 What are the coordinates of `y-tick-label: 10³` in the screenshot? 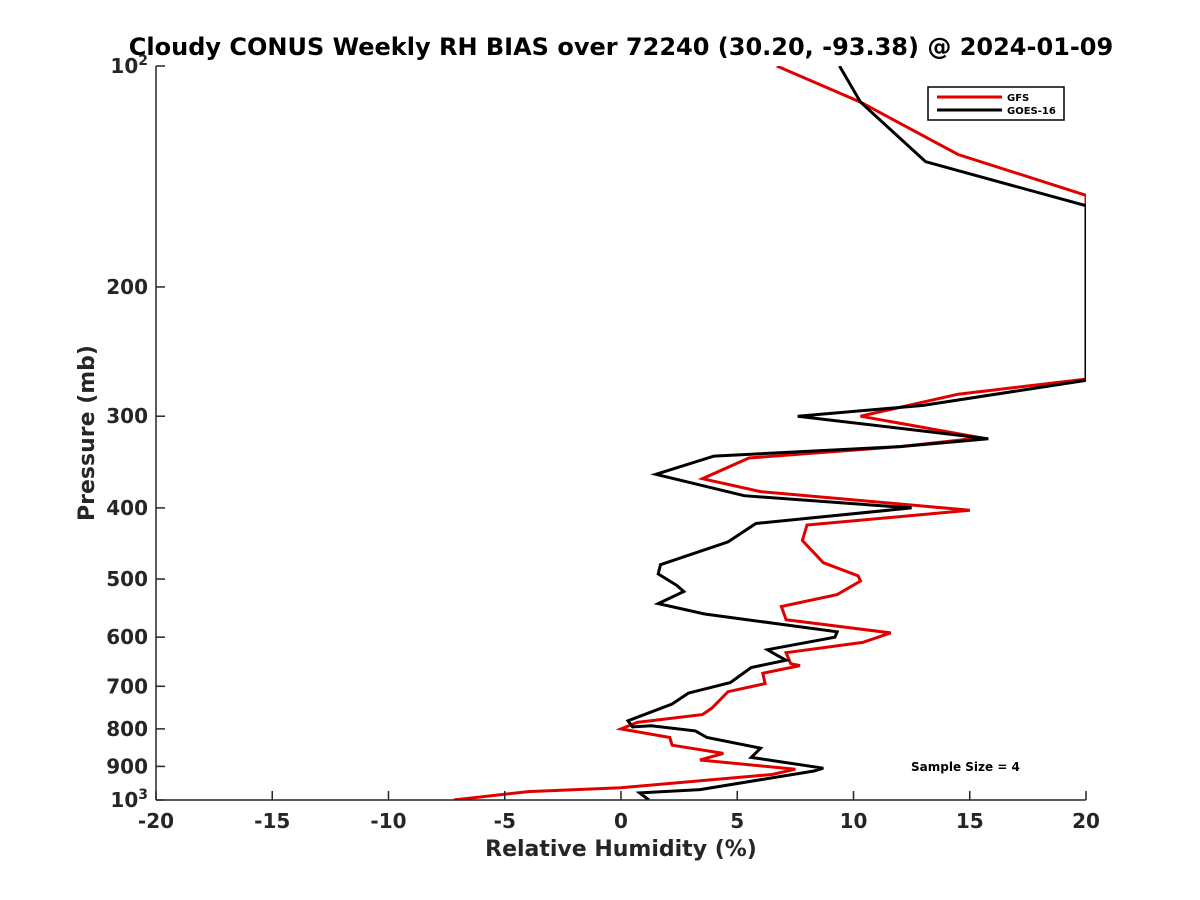 It's located at (129, 799).